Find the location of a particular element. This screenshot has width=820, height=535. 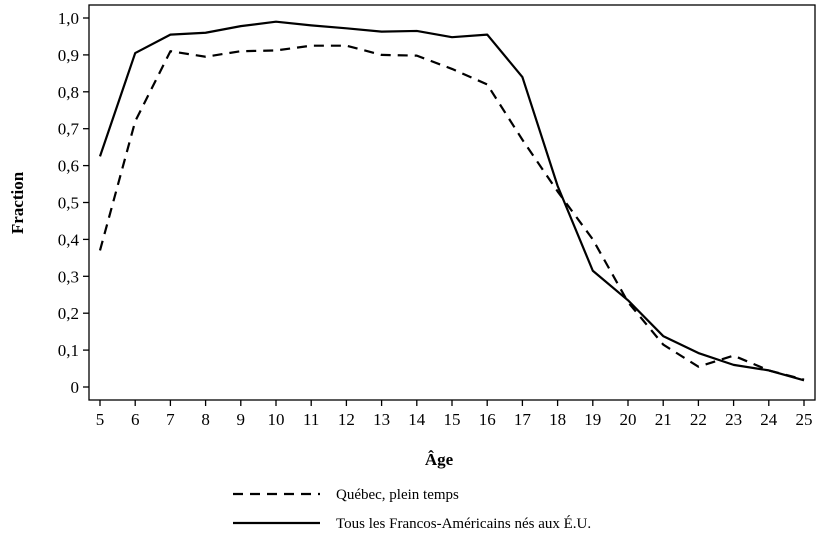

y-tick-label: 0,6 is located at coordinates (68, 166).